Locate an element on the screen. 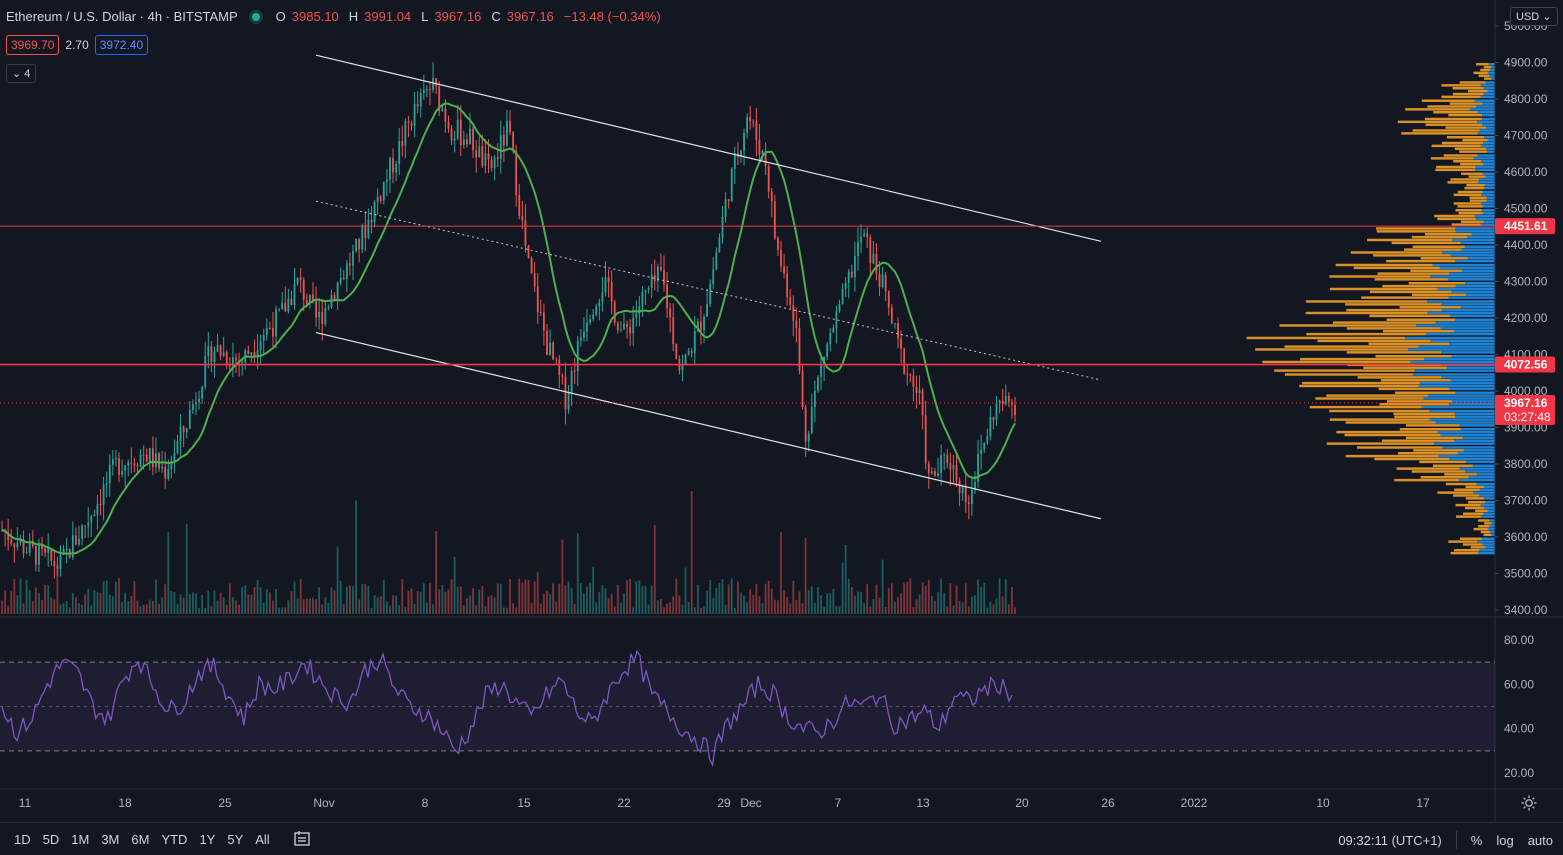 The height and width of the screenshot is (855, 1563). range-all: All is located at coordinates (262, 839).